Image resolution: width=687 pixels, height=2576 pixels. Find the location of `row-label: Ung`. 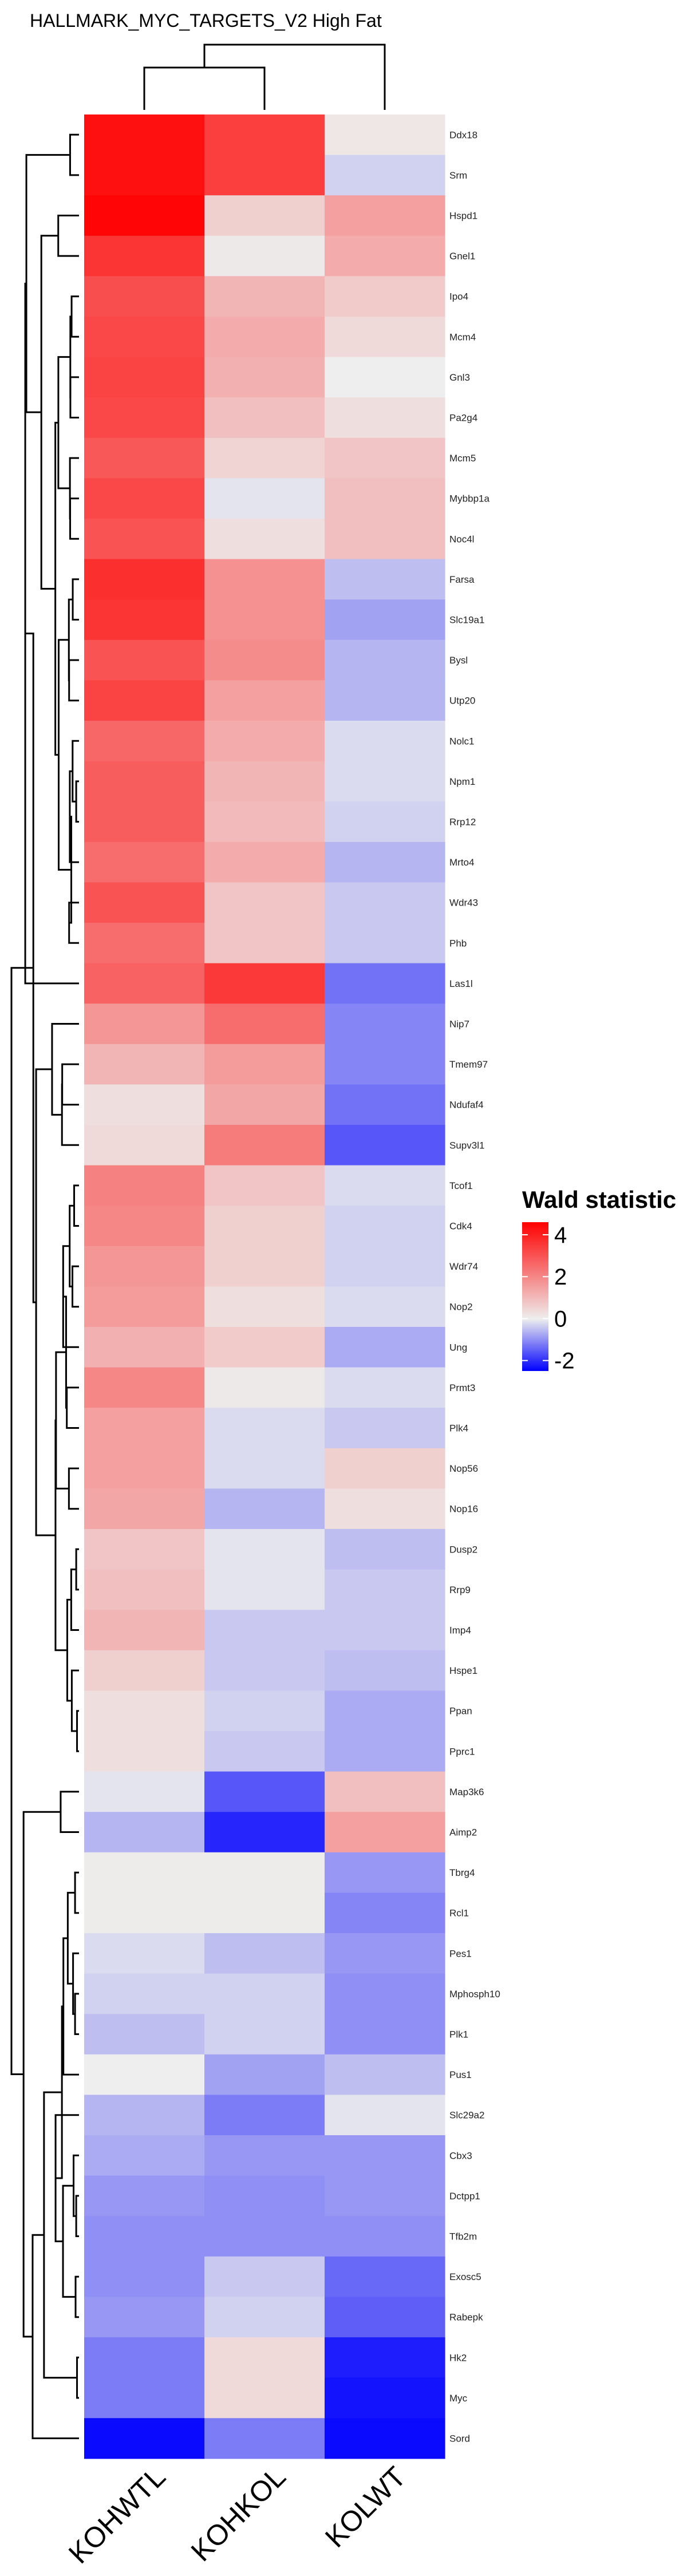

row-label: Ung is located at coordinates (458, 1347).